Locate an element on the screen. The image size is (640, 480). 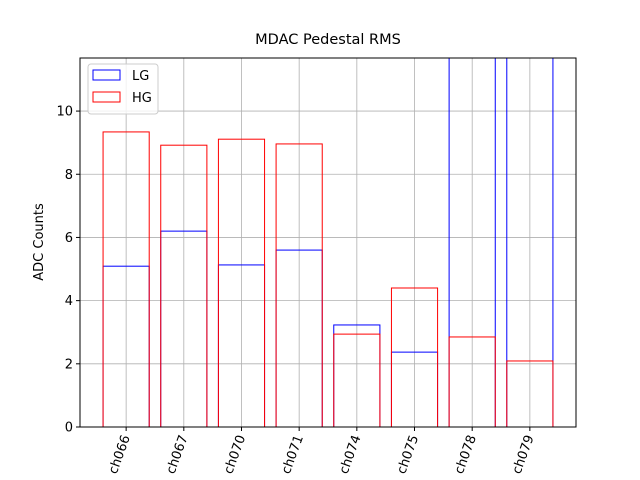
x-tick-label: ch071 is located at coordinates (293, 454).